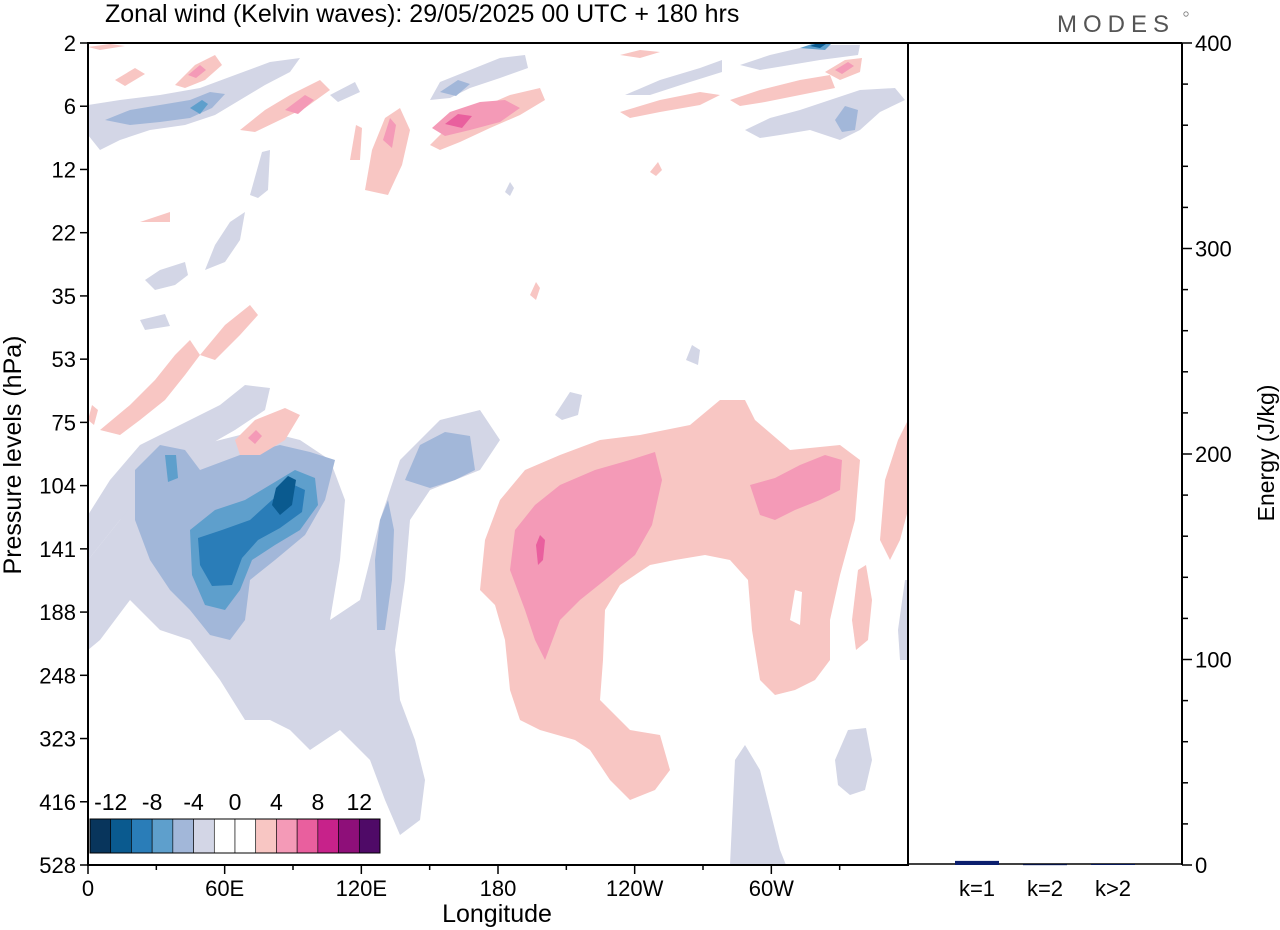 Image resolution: width=1280 pixels, height=930 pixels. What do you see at coordinates (57, 865) in the screenshot?
I see `y-tick-label: 528` at bounding box center [57, 865].